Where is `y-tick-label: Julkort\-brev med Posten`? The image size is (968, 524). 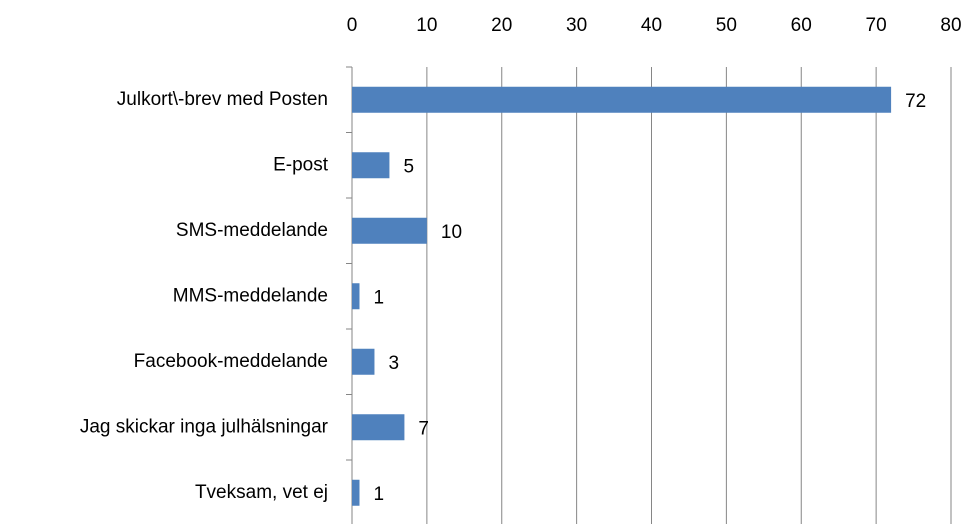 y-tick-label: Julkort\-brev med Posten is located at coordinates (222, 99).